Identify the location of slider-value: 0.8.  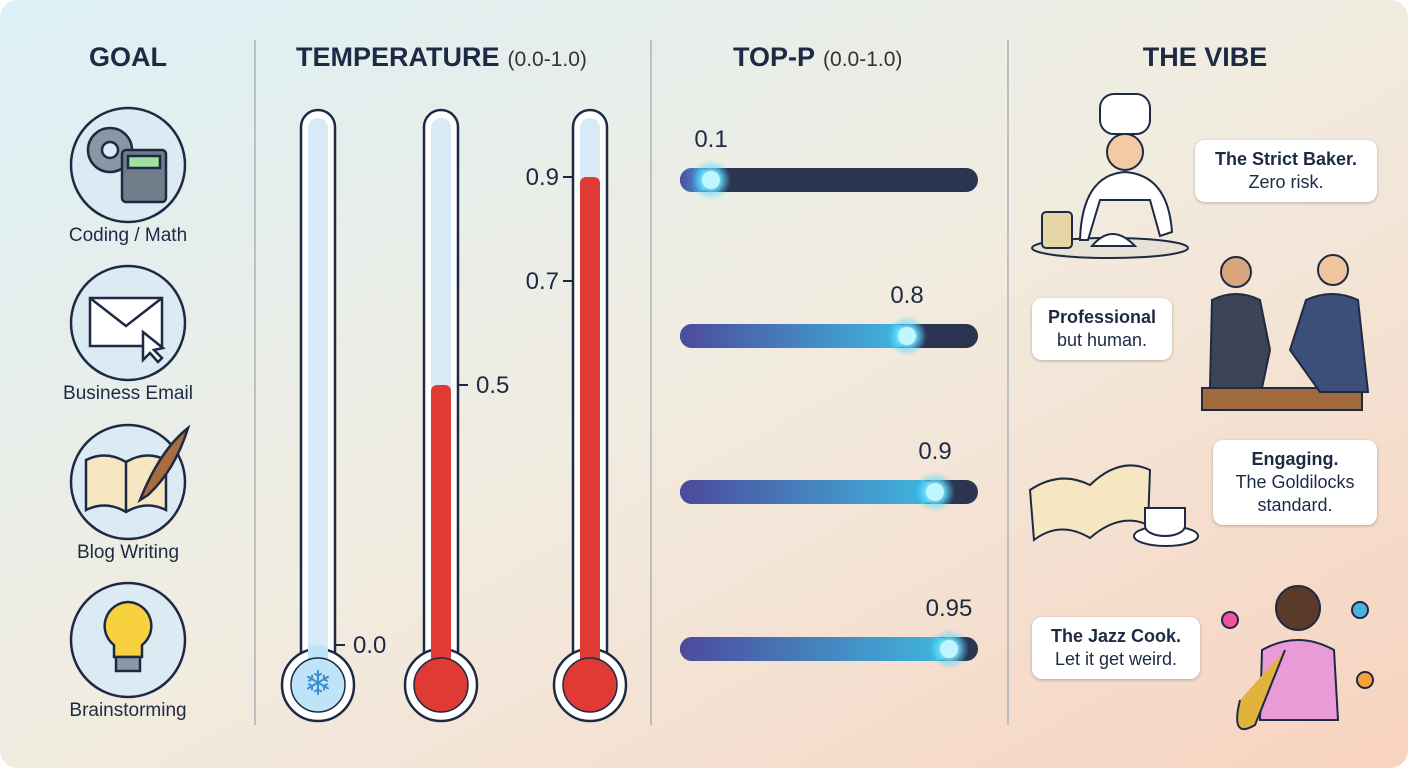
(906, 295).